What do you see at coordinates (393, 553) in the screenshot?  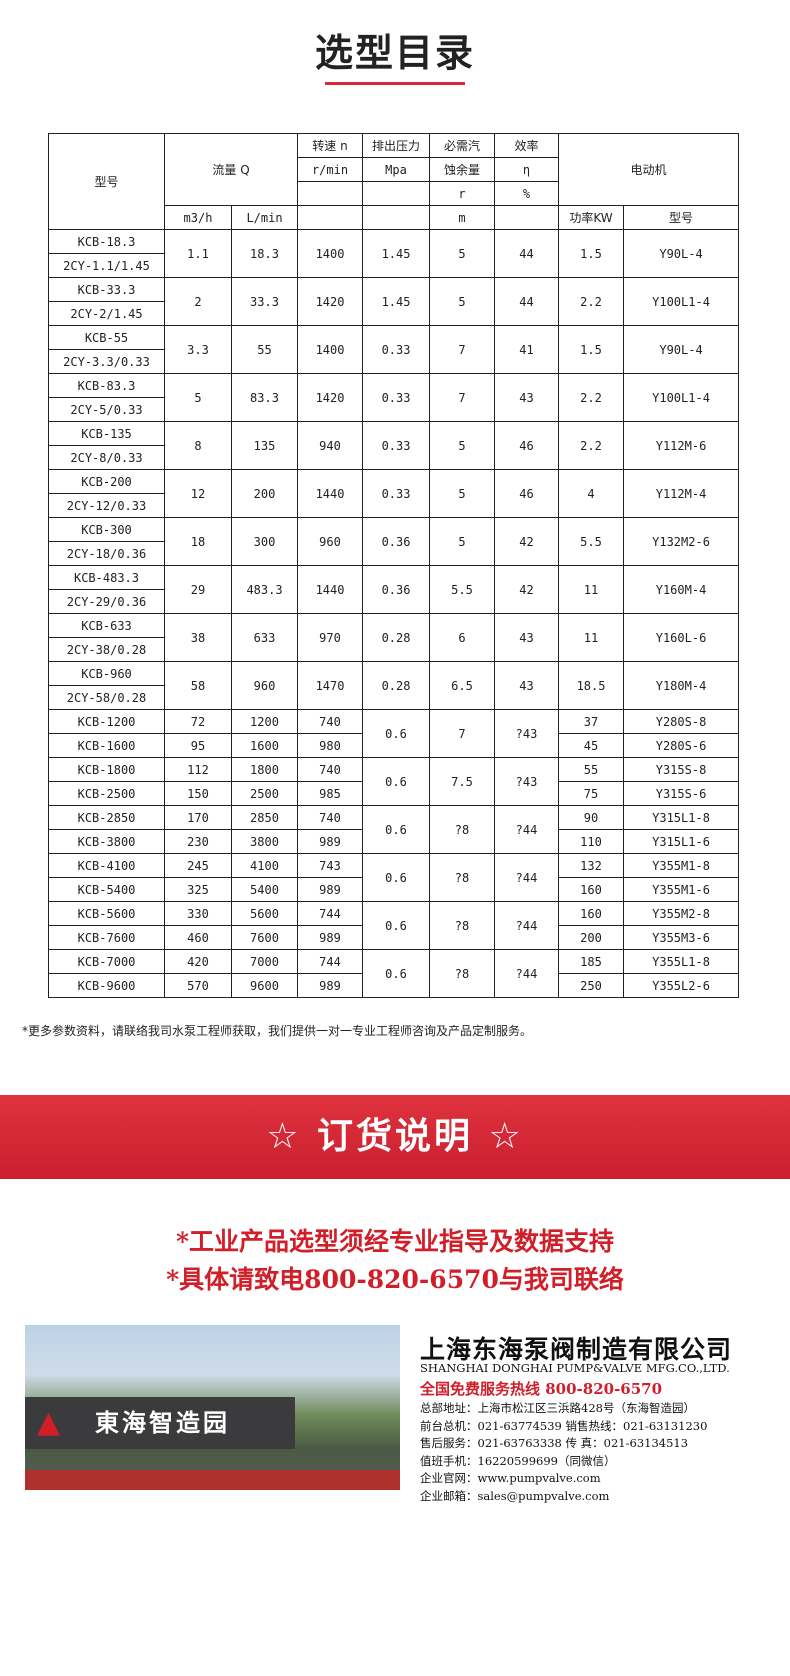 I see `table-row: 2CY-18/0.36` at bounding box center [393, 553].